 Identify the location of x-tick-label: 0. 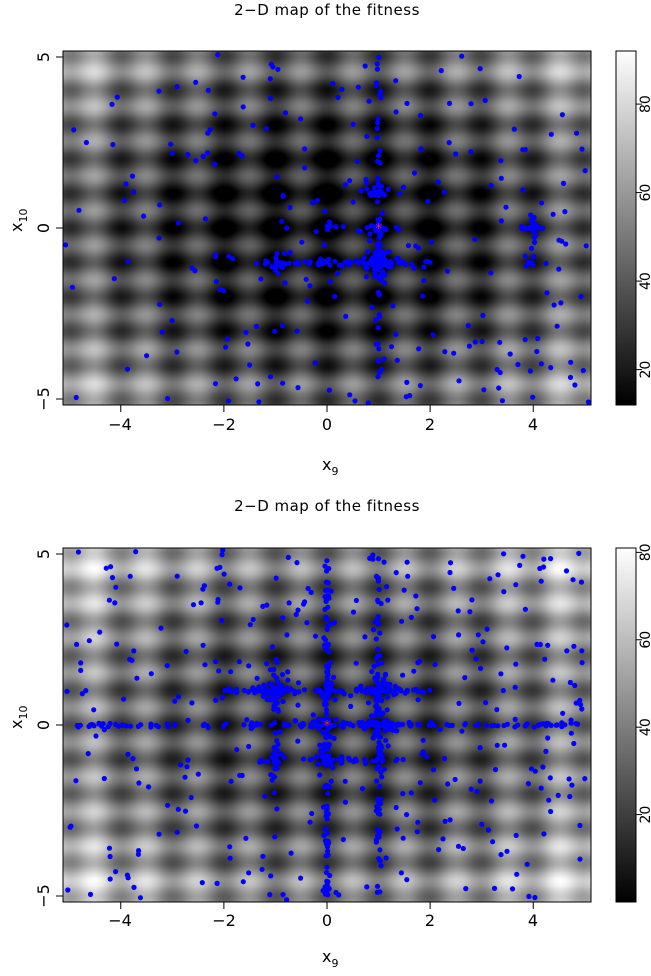
(327, 920).